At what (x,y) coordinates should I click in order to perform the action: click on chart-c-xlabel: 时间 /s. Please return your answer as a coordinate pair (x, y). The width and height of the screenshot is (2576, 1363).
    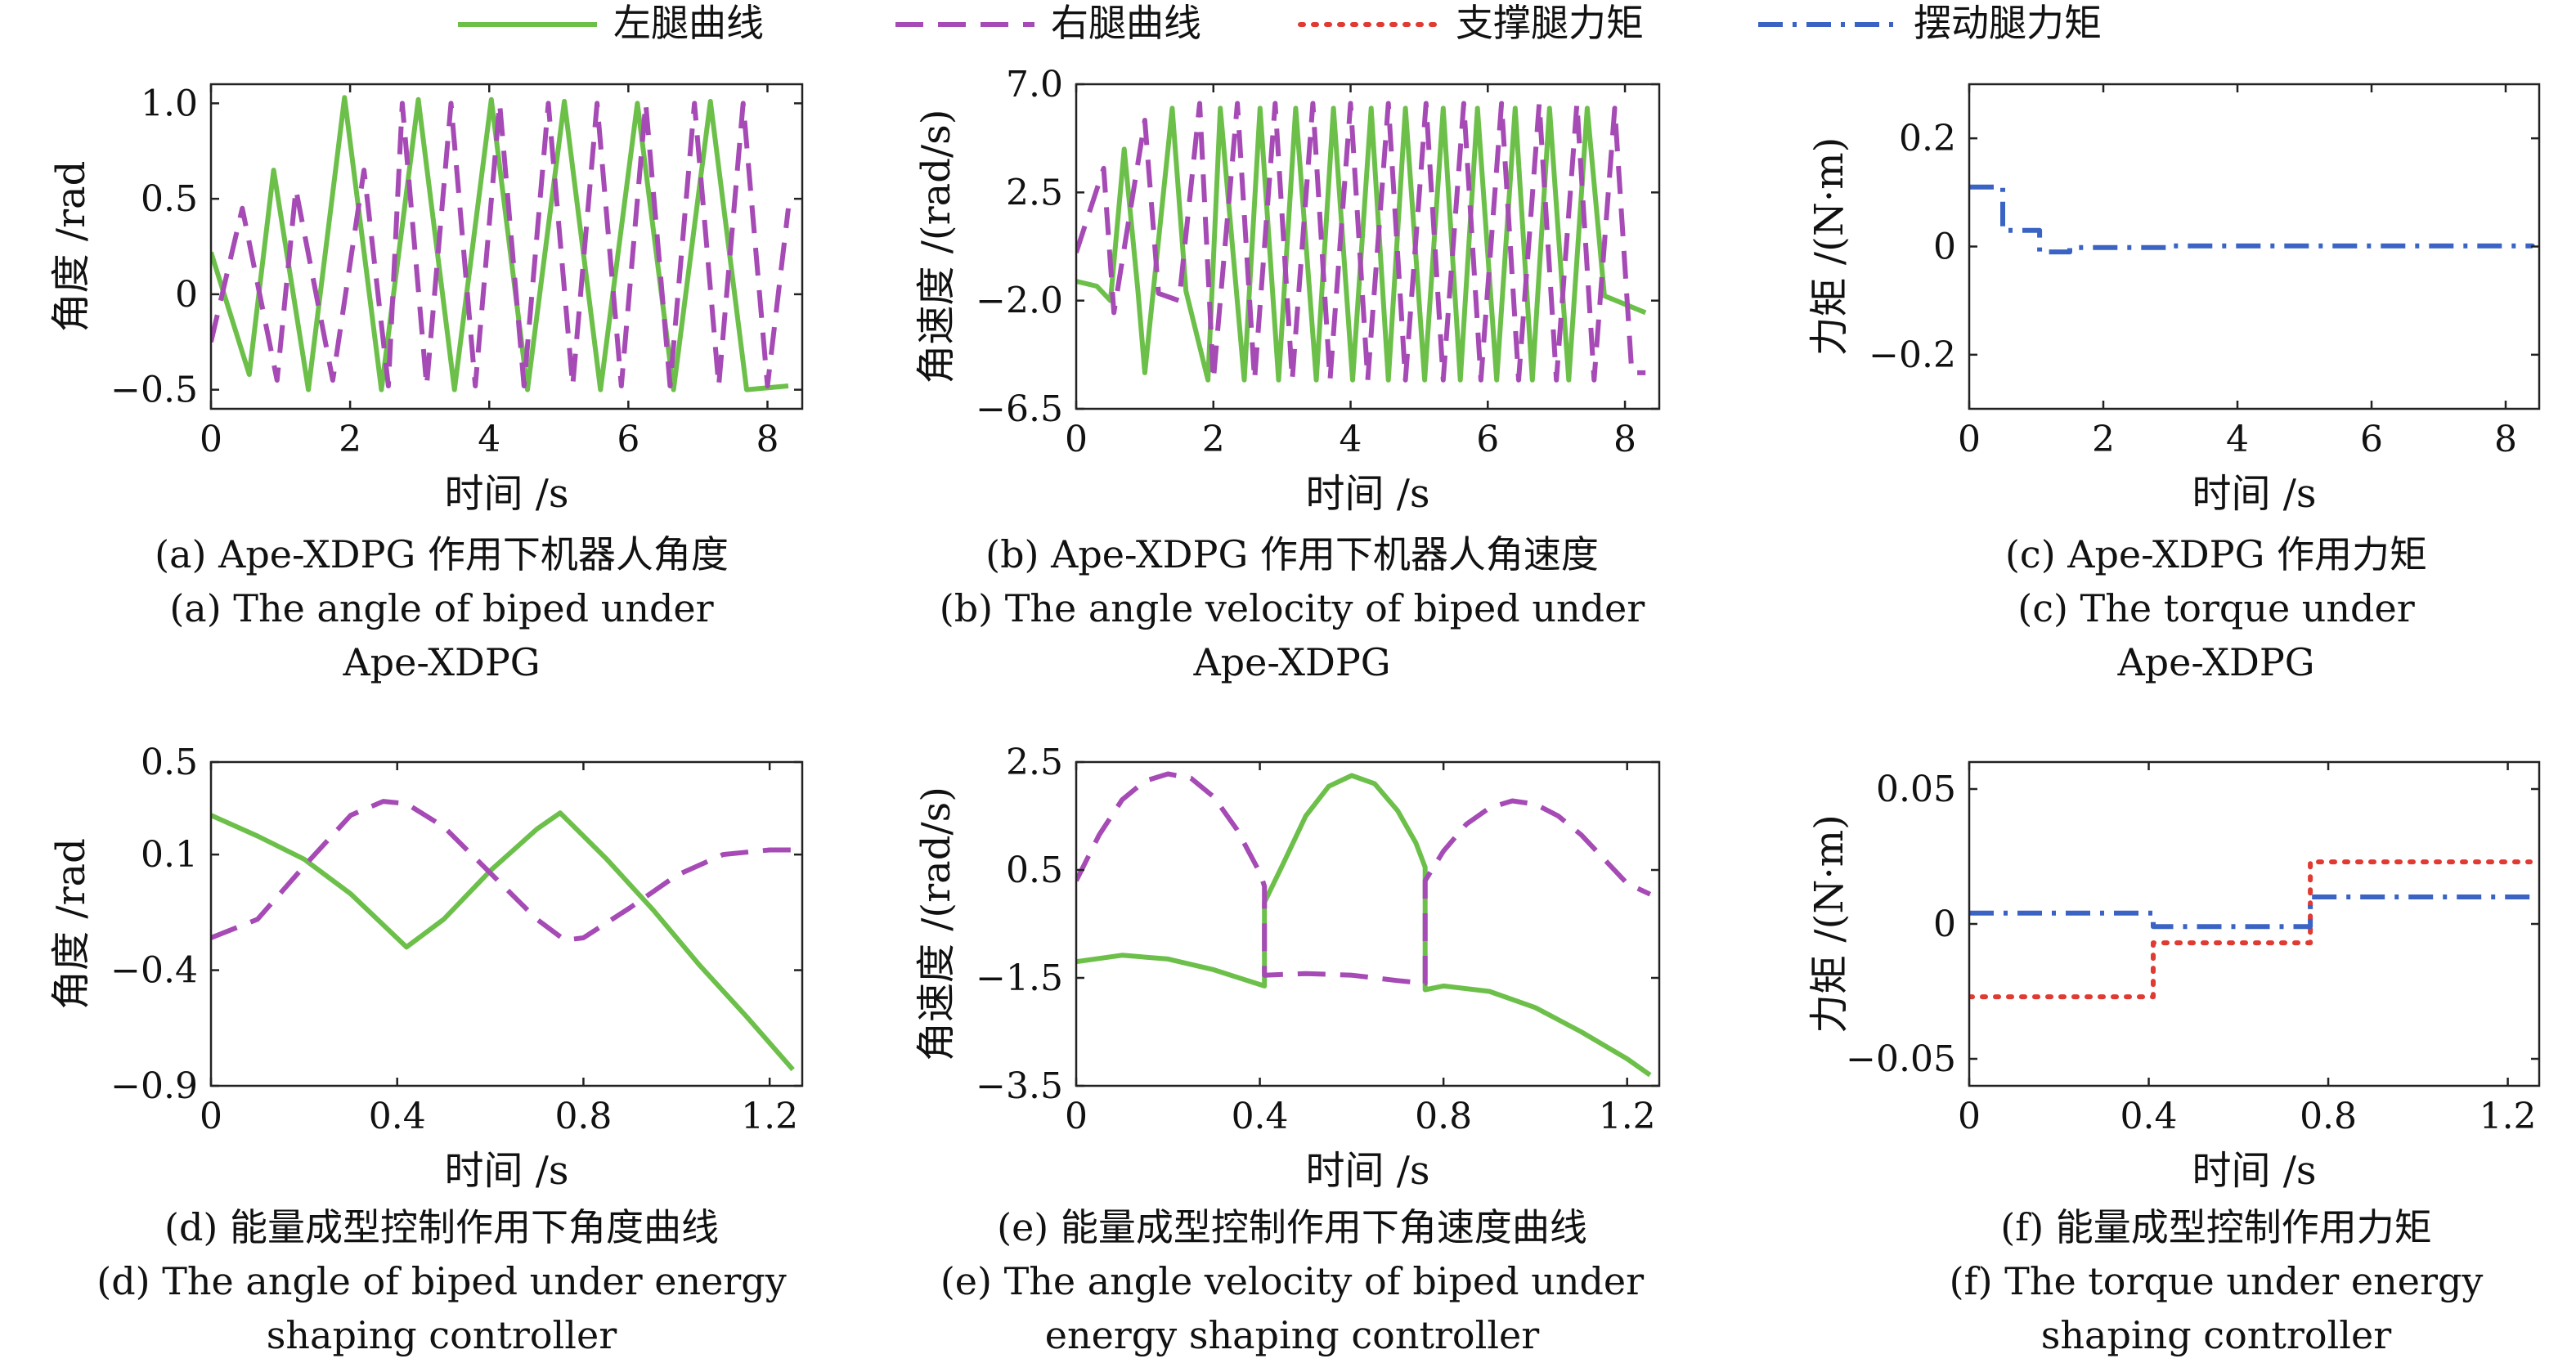
    Looking at the image, I should click on (2254, 494).